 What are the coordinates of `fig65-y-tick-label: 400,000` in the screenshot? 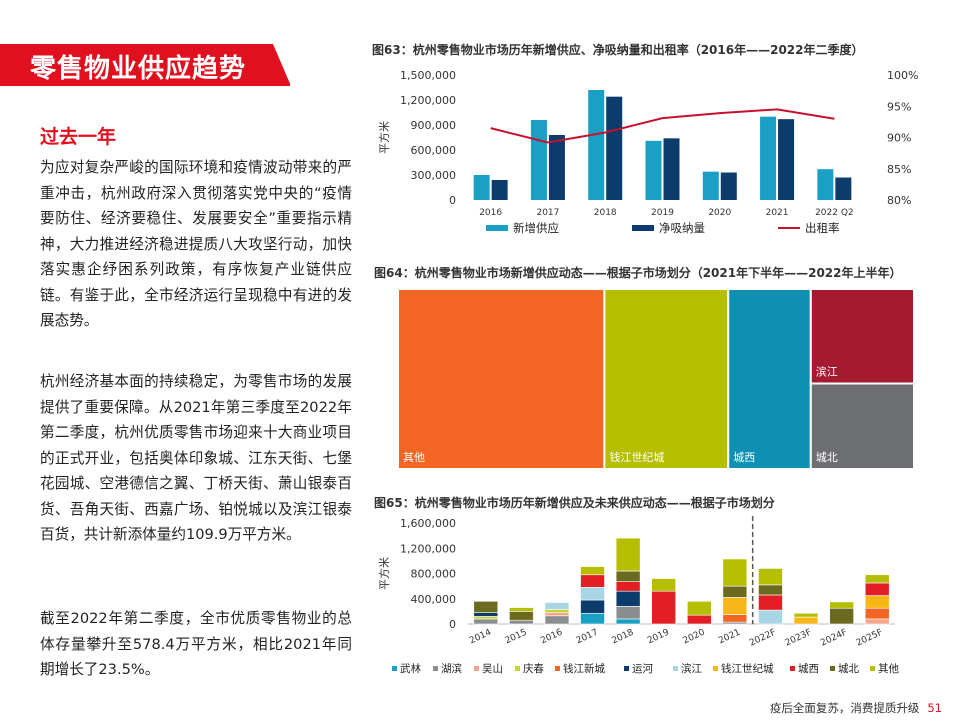 It's located at (434, 599).